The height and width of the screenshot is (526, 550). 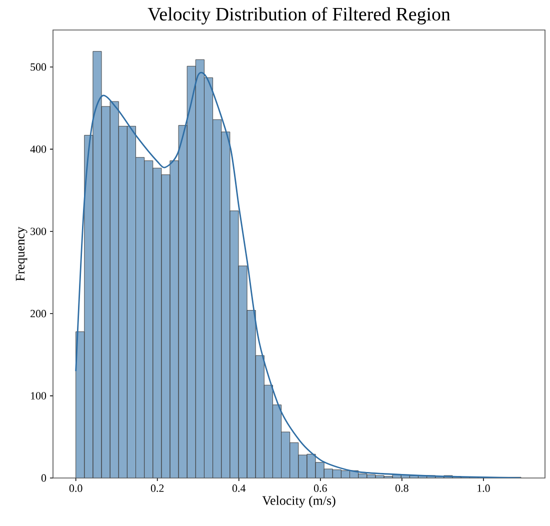 I want to click on y-tick-label: 100, so click(x=38, y=396).